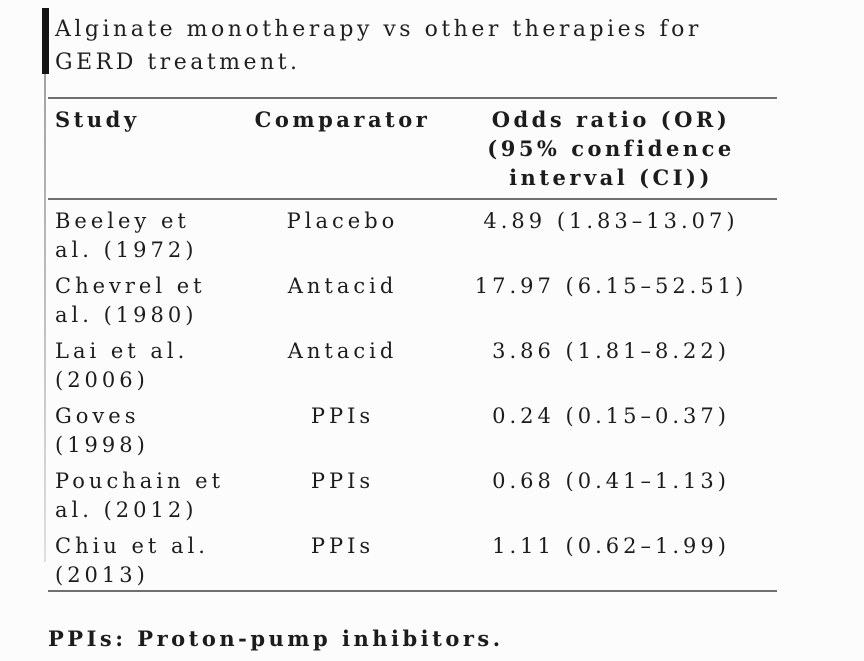 This screenshot has width=864, height=661. Describe the element at coordinates (611, 177) in the screenshot. I see `header-line: interval (CI))` at that location.